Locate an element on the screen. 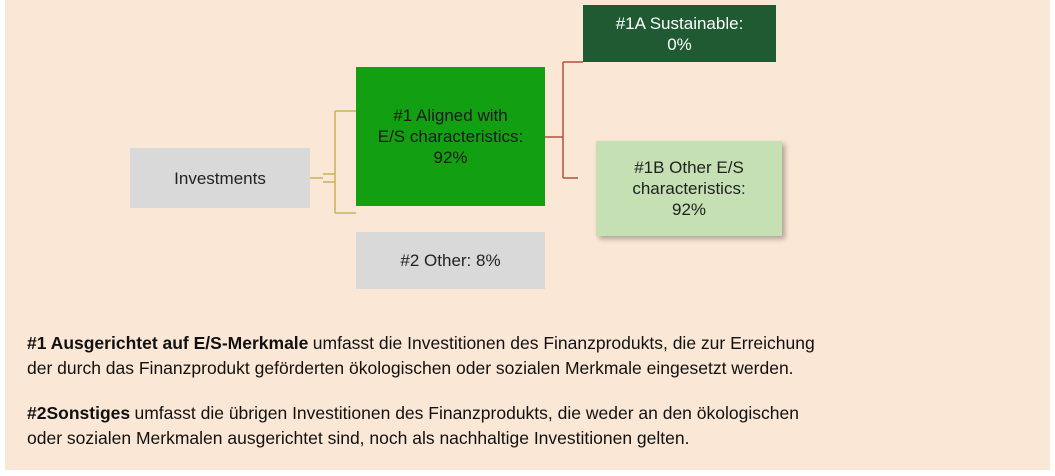 Image resolution: width=1055 pixels, height=476 pixels. node-sustainable: #1A Sustainable: 0% is located at coordinates (679, 33).